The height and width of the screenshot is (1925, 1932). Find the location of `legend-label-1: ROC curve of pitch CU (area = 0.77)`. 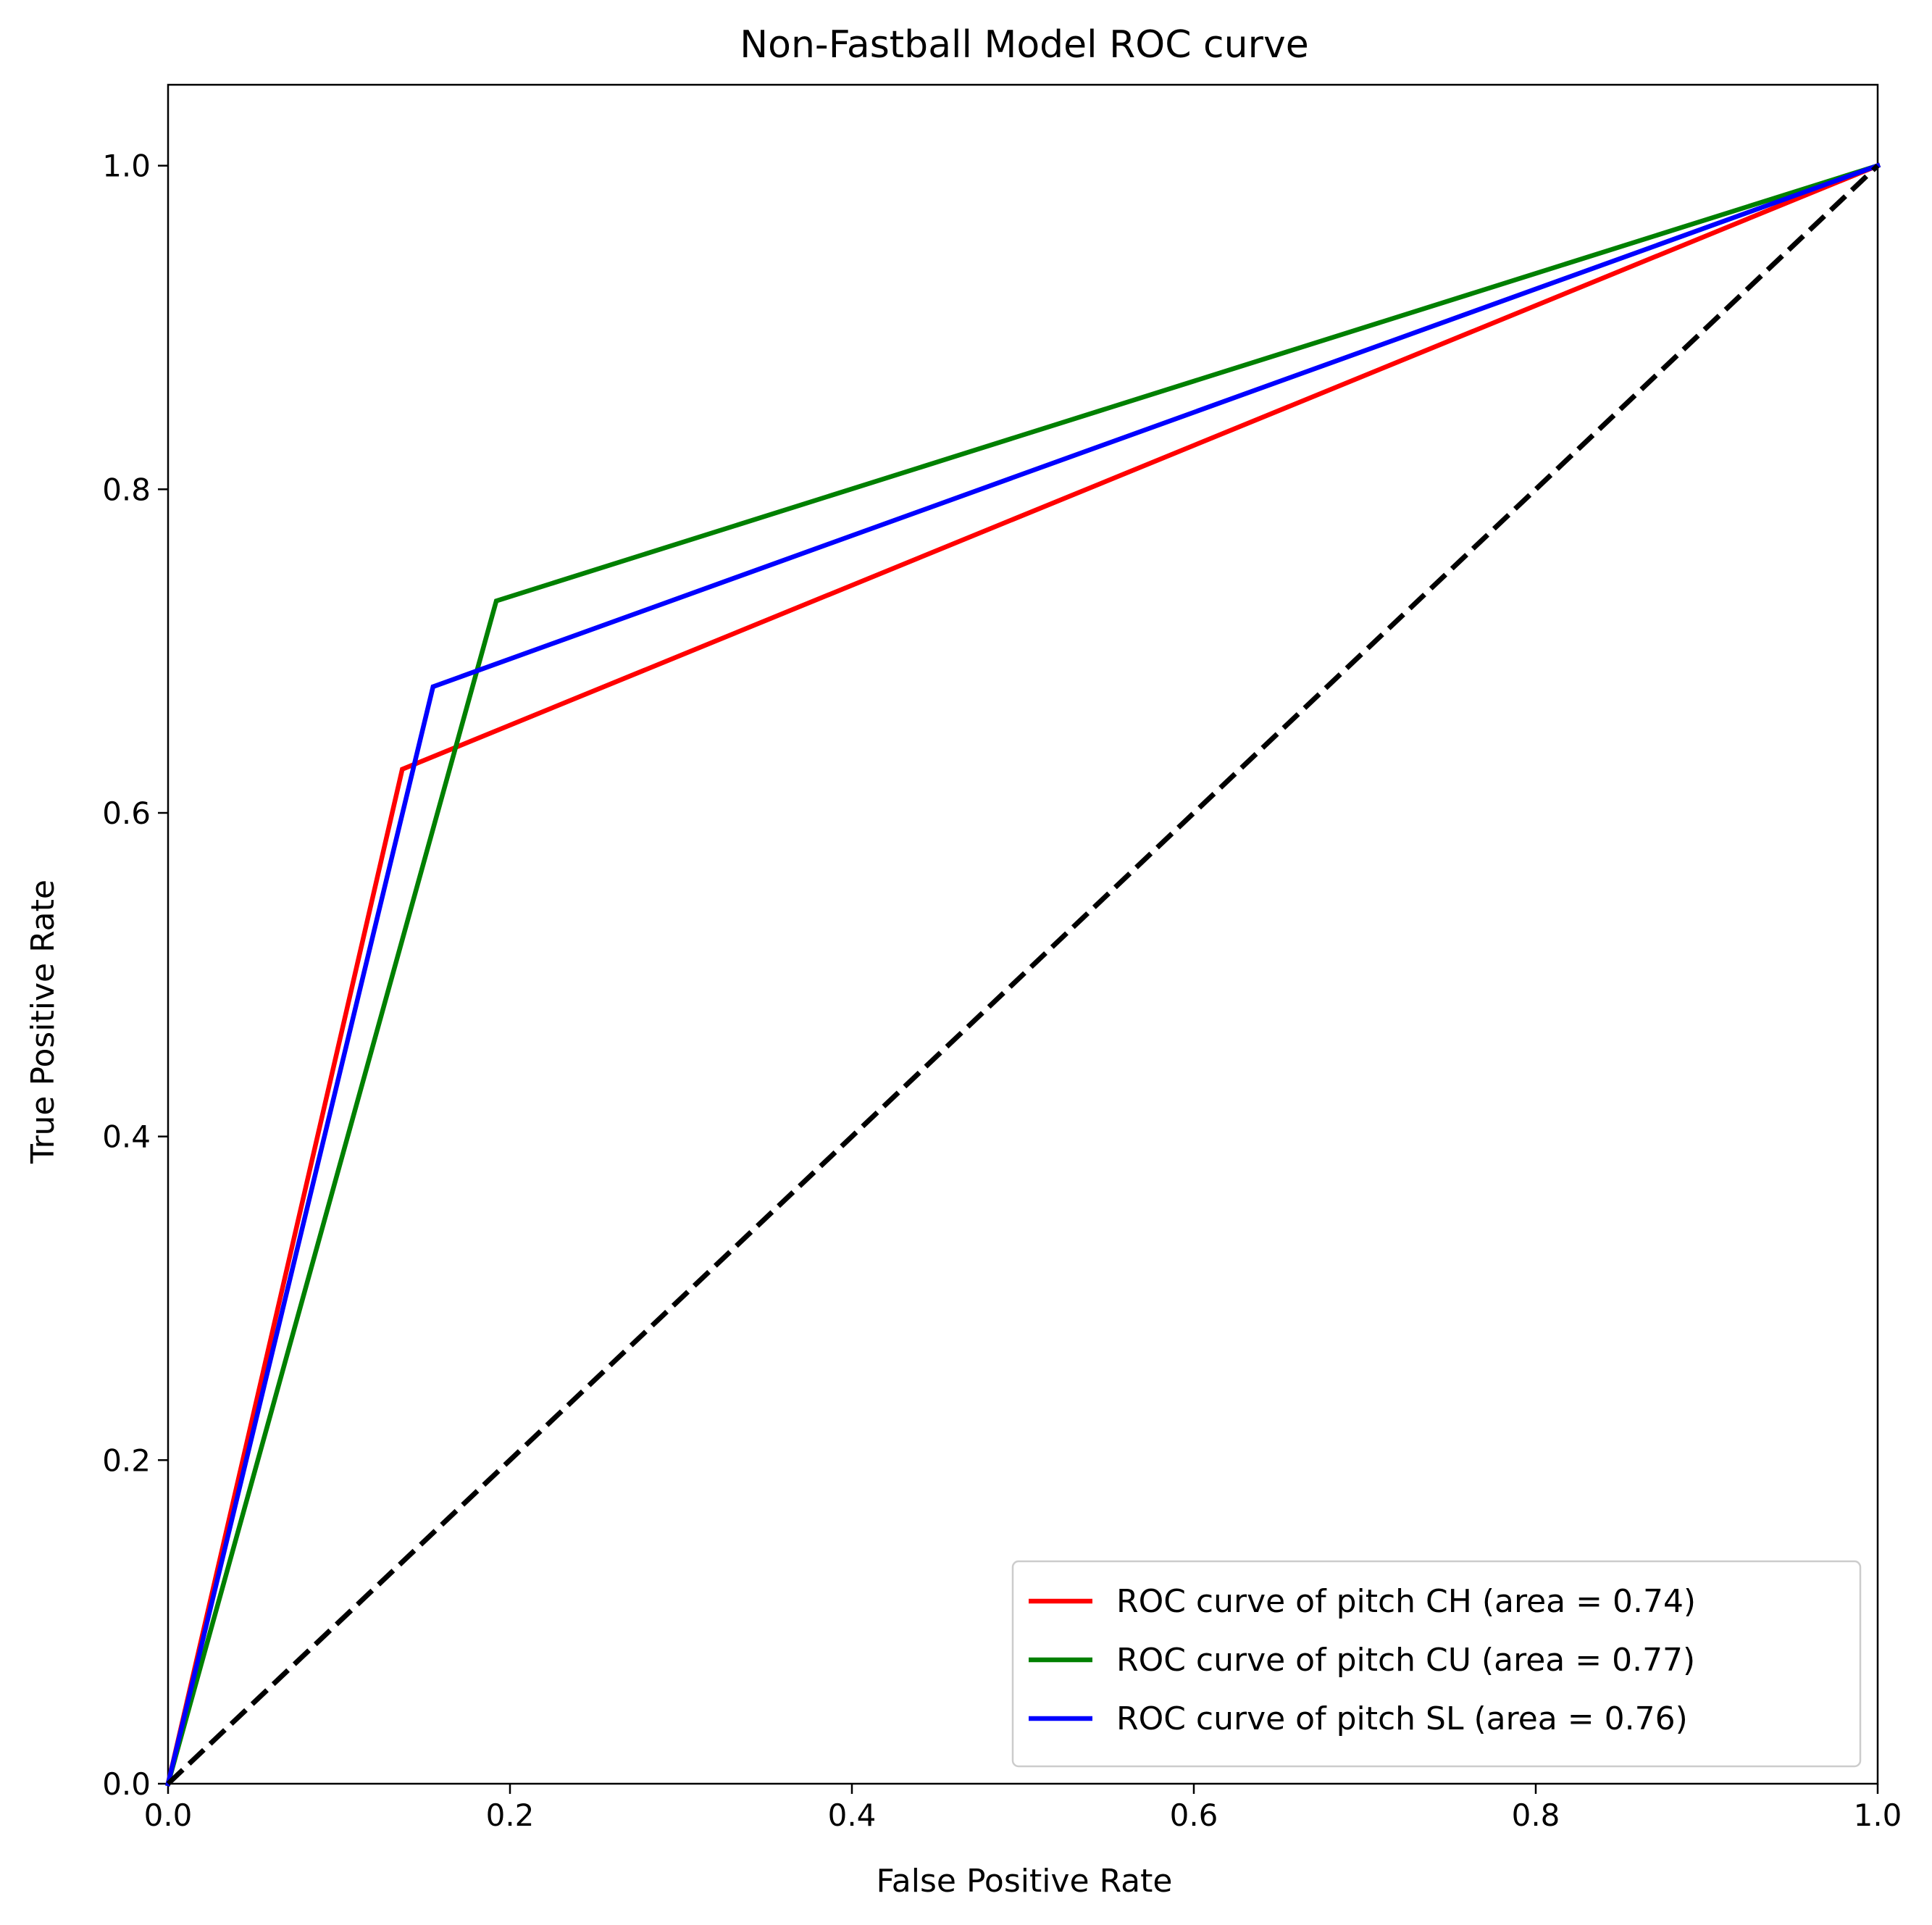

legend-label-1: ROC curve of pitch CU (area = 0.77) is located at coordinates (1405, 1661).